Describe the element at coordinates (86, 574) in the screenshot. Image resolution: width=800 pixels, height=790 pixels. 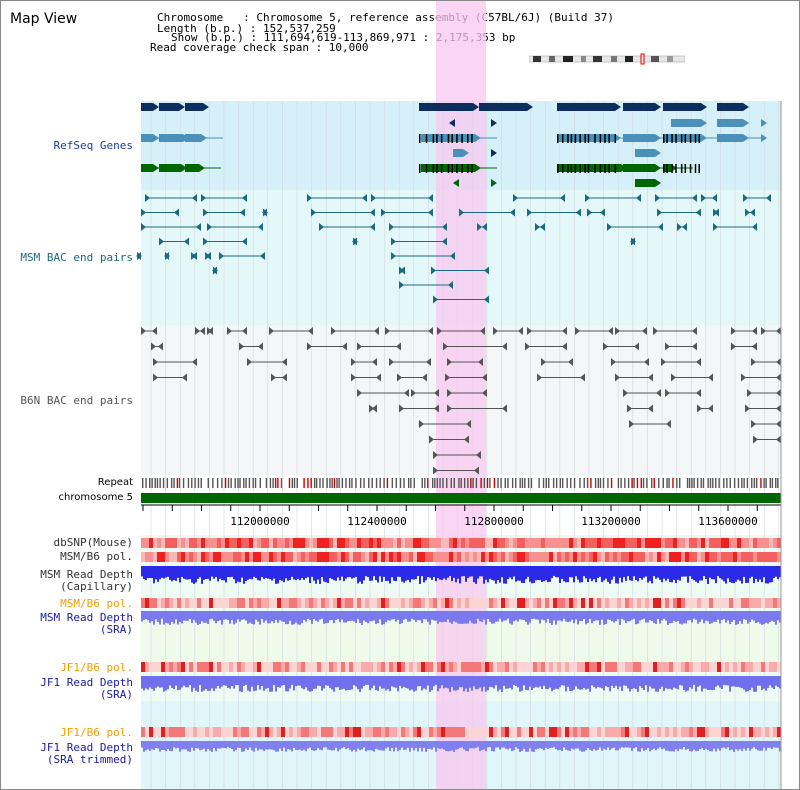
I see `label-msm-read-depth-cap: MSM Read Depth` at that location.